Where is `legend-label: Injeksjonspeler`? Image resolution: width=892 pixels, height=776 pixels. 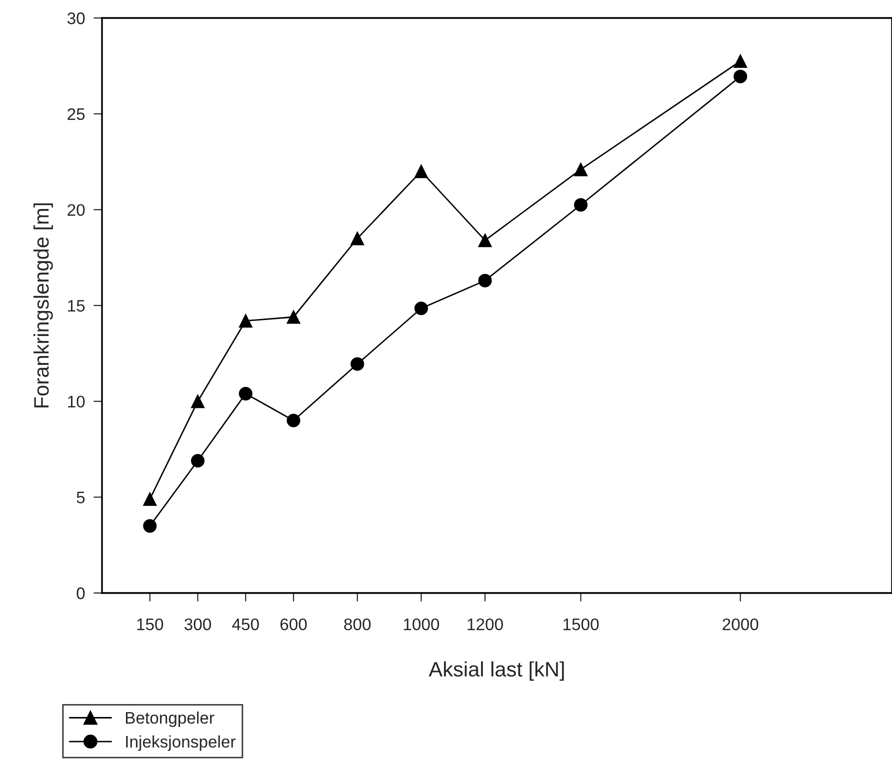 legend-label: Injeksjonspeler is located at coordinates (181, 743).